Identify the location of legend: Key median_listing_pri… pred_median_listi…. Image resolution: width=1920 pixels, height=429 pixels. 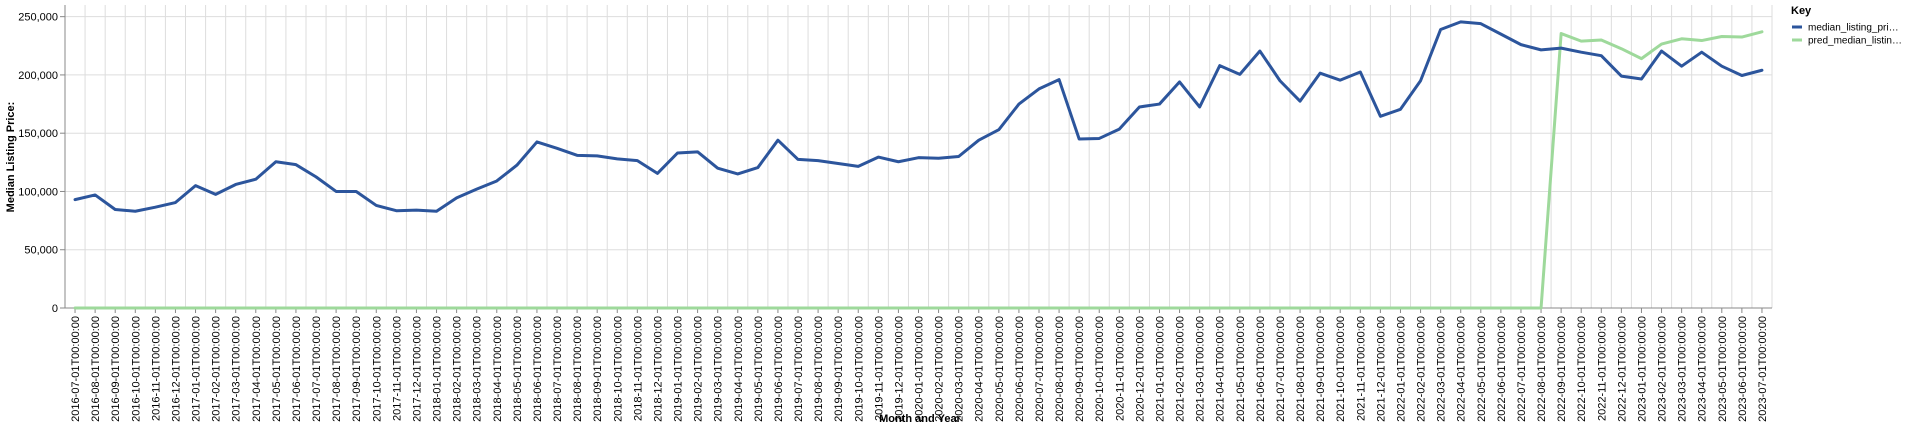
(1846, 26).